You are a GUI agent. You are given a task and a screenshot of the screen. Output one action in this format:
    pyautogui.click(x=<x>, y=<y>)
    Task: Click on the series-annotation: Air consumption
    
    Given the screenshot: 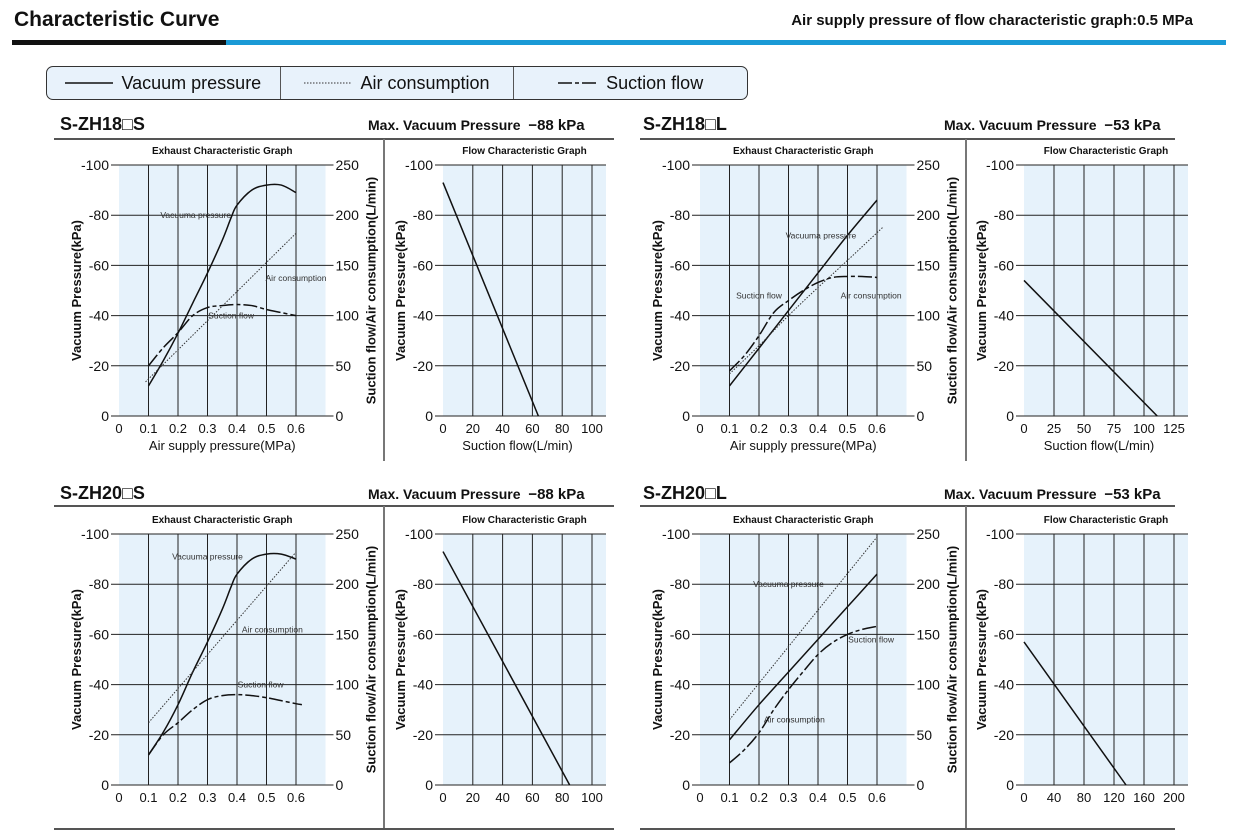 What is the action you would take?
    pyautogui.click(x=794, y=720)
    